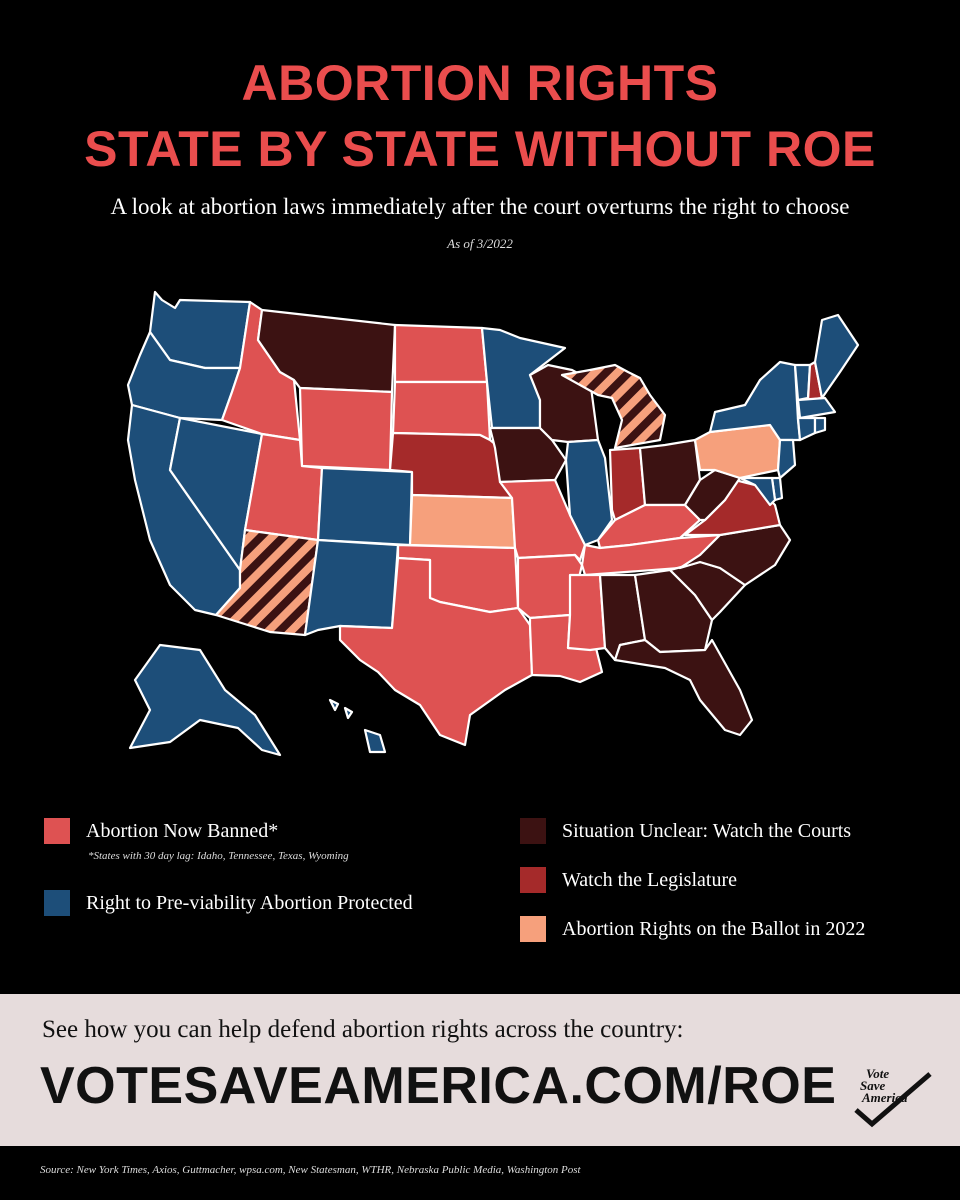 The width and height of the screenshot is (960, 1200). What do you see at coordinates (480, 83) in the screenshot?
I see `title-line-1: ABORTION RIGHTS` at bounding box center [480, 83].